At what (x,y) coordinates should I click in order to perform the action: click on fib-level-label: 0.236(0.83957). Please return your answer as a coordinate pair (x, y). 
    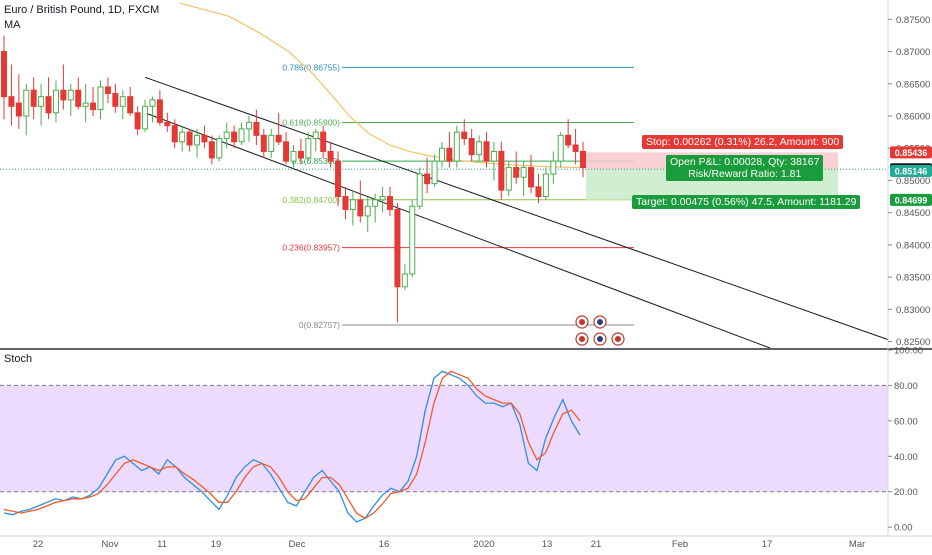
    Looking at the image, I should click on (311, 248).